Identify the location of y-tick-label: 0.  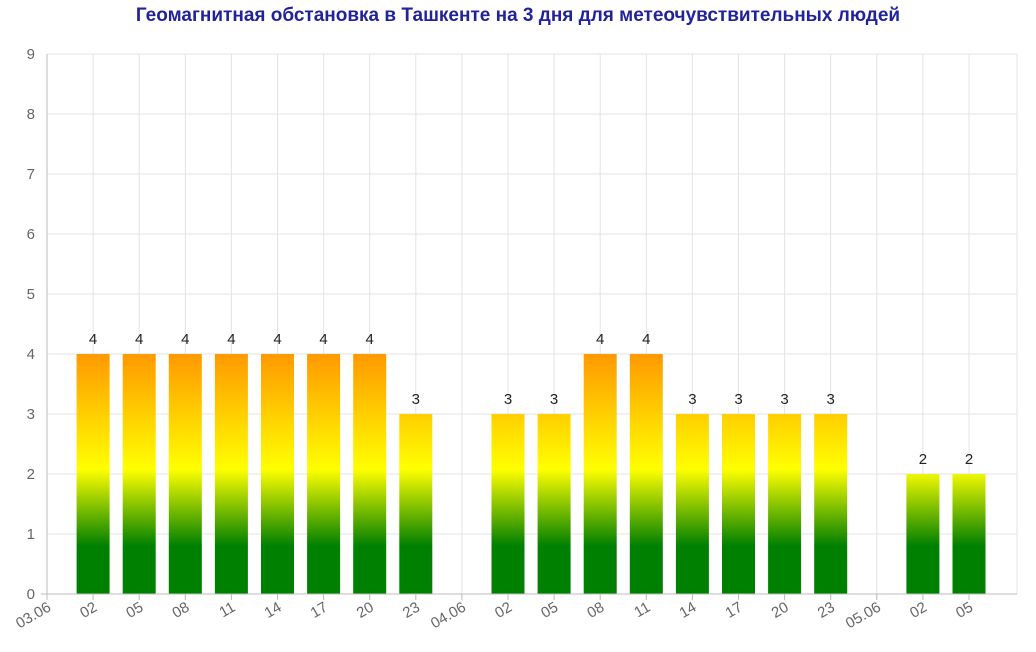
(31, 594).